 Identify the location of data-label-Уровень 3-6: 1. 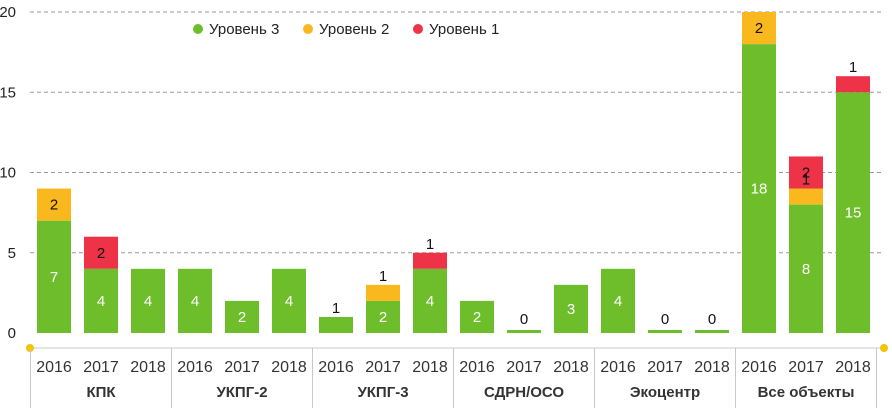
(336, 308).